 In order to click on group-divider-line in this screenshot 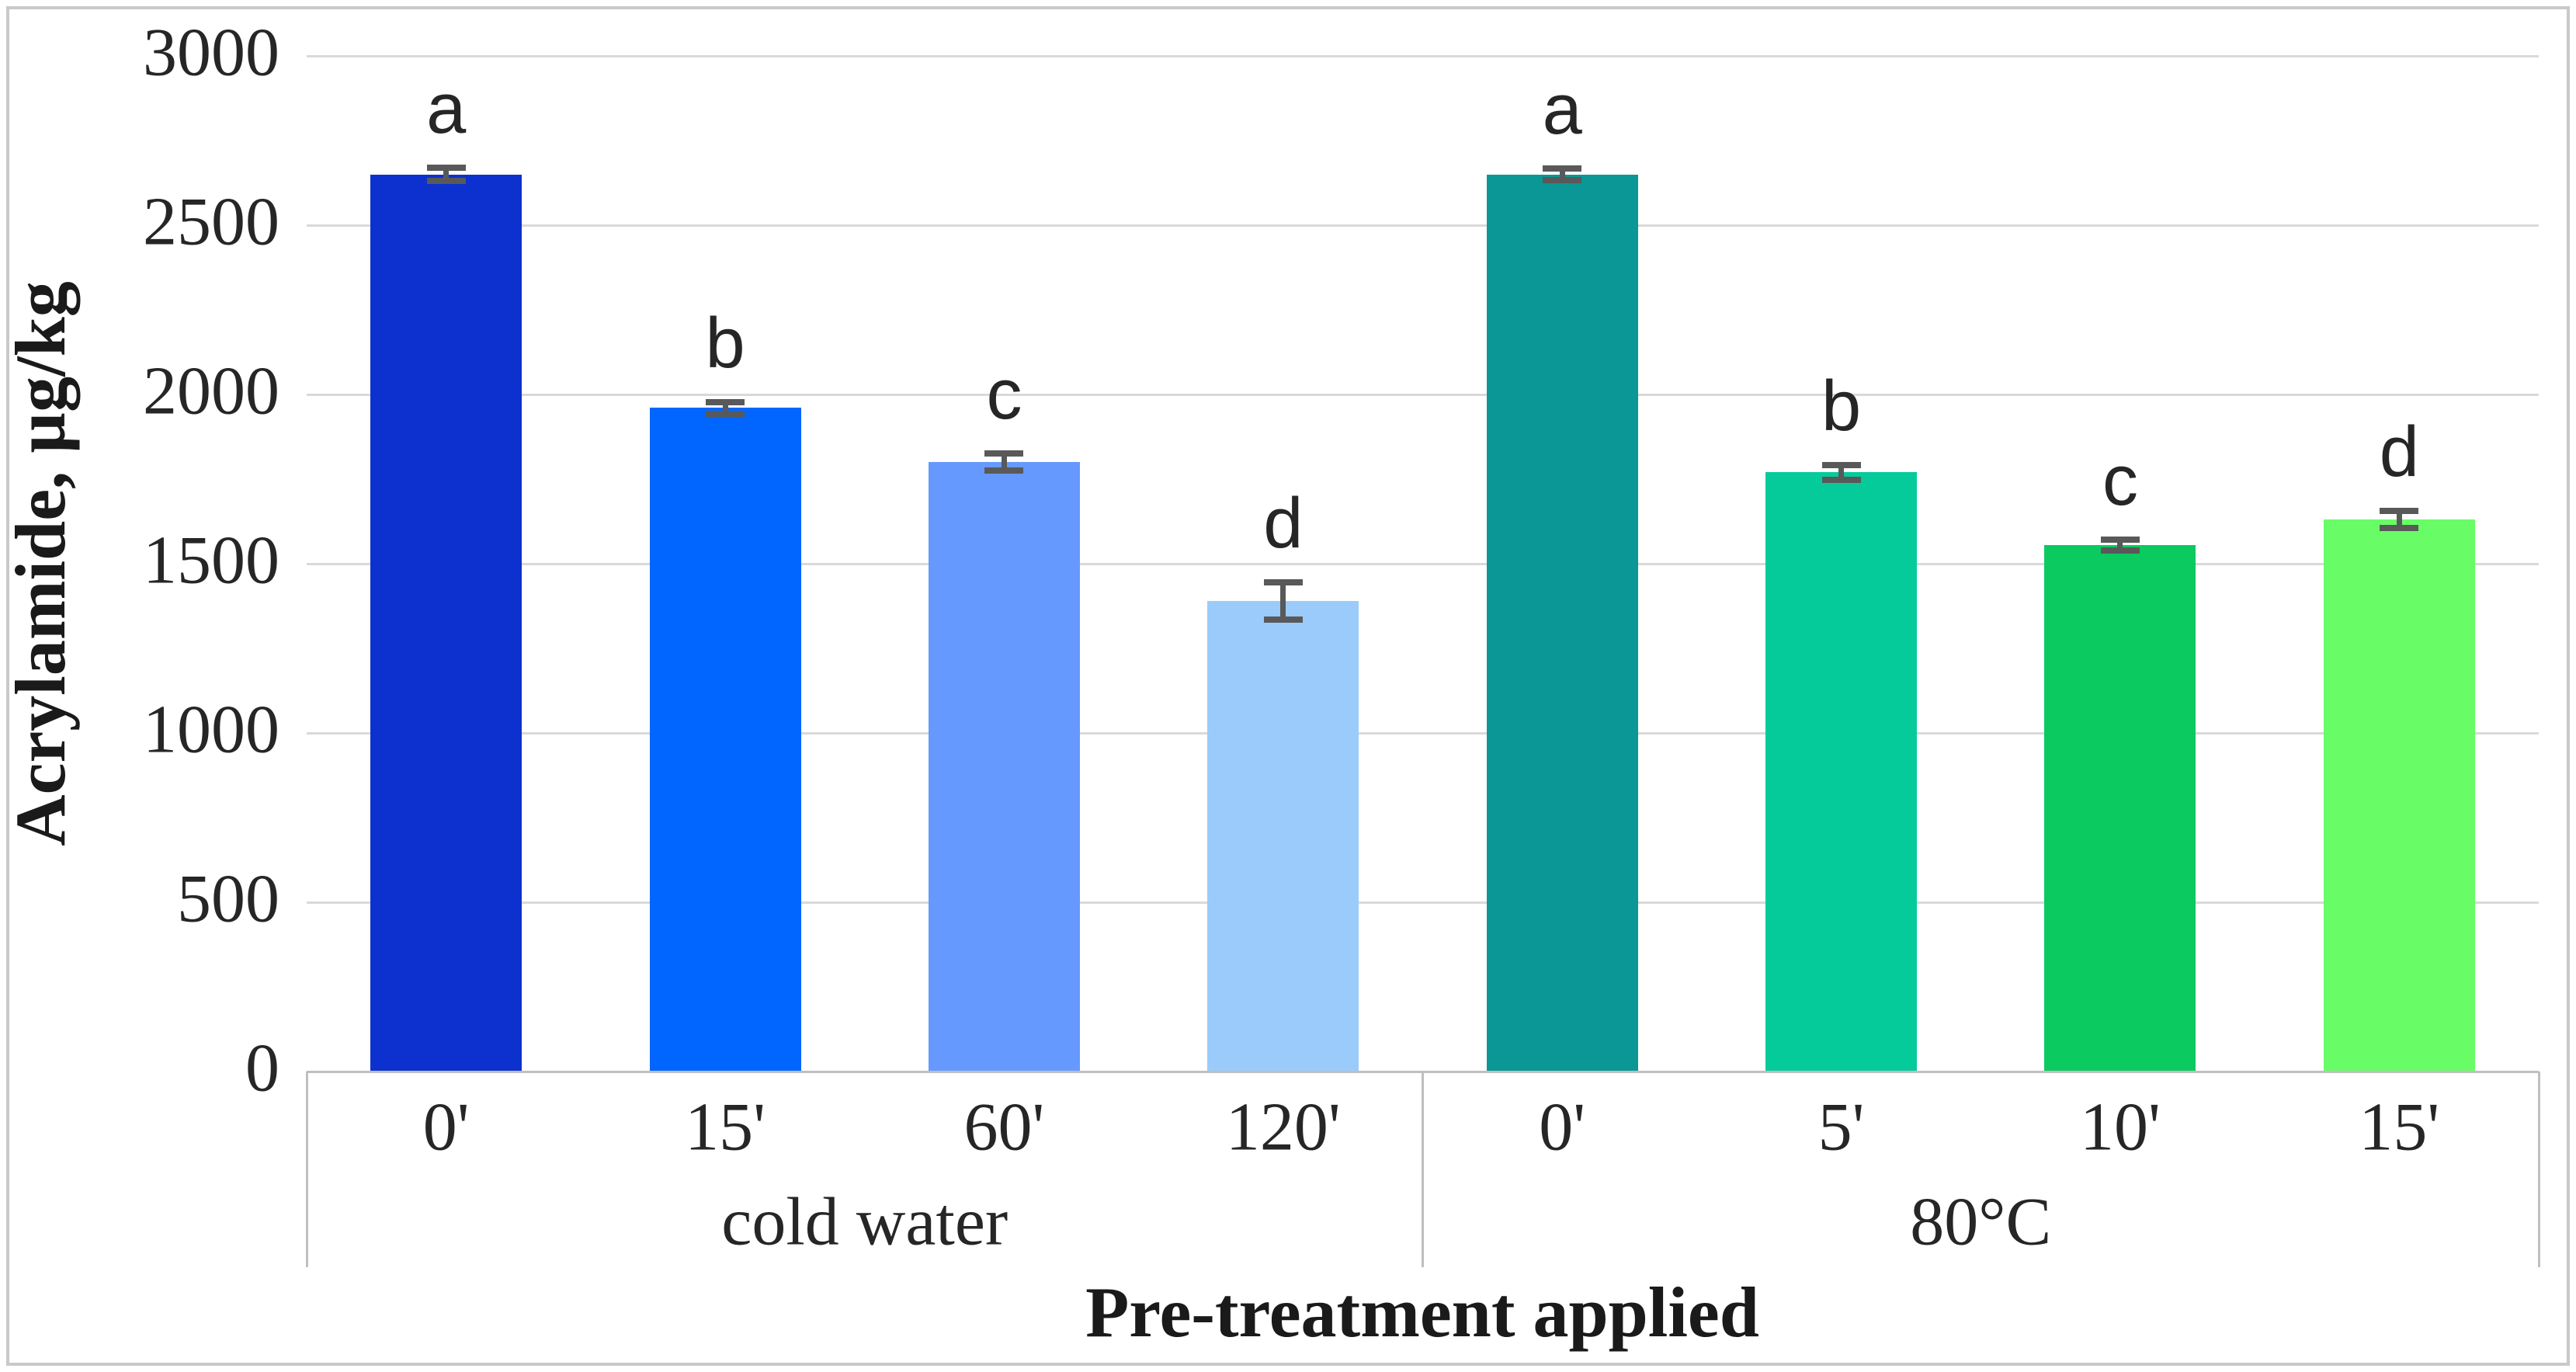, I will do `click(1423, 1169)`.